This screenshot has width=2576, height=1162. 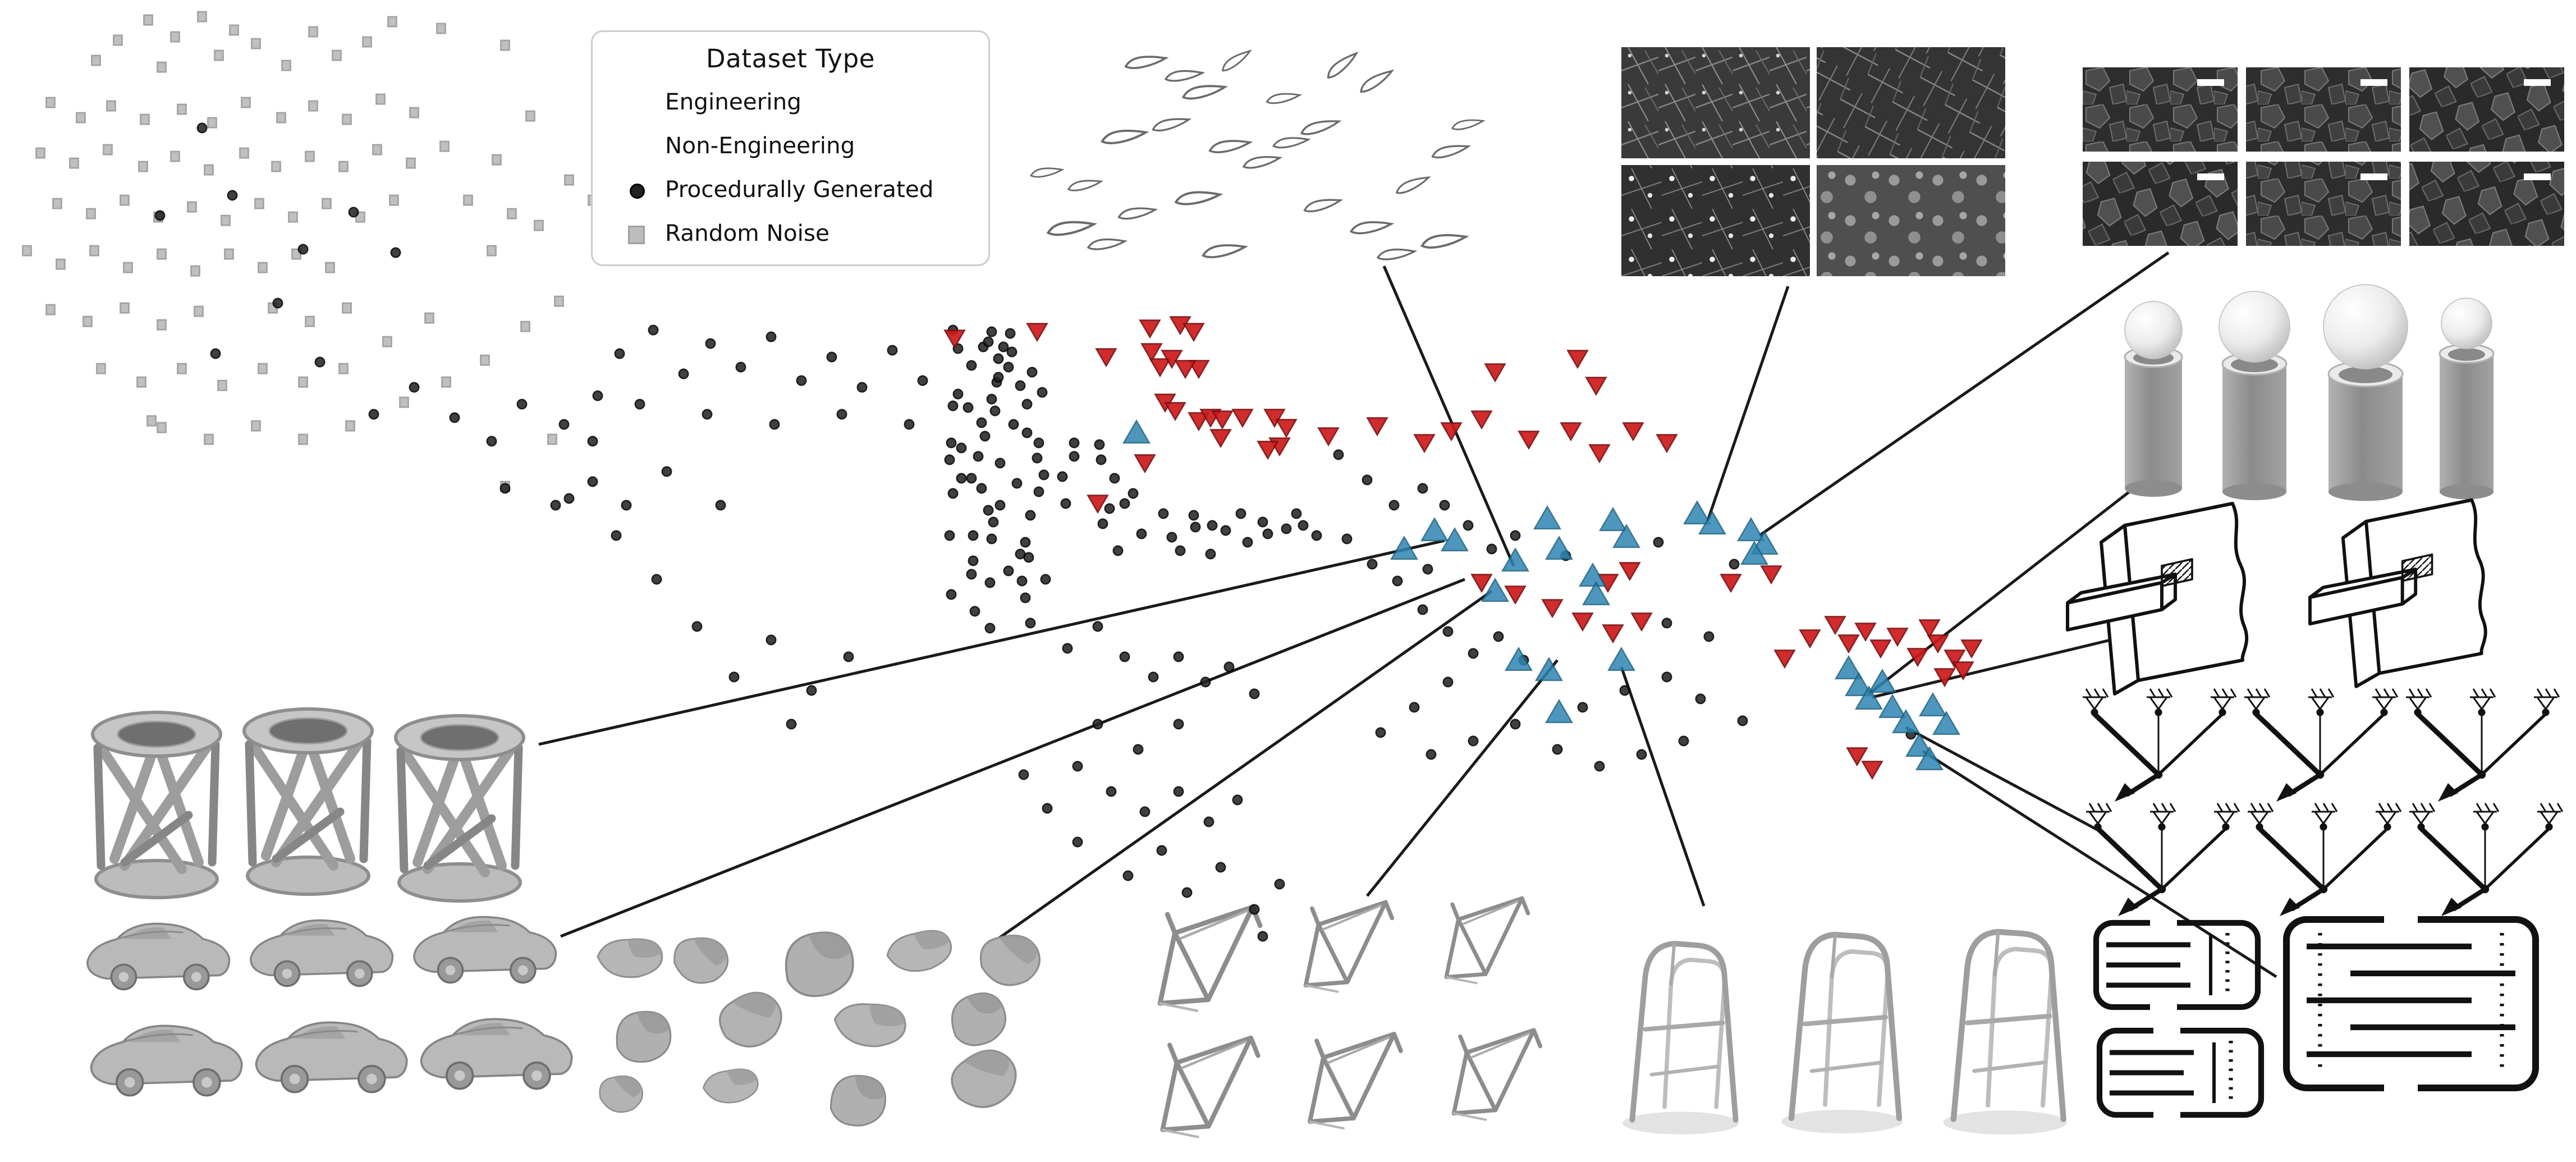 What do you see at coordinates (747, 235) in the screenshot?
I see `legend-label: Random Noise` at bounding box center [747, 235].